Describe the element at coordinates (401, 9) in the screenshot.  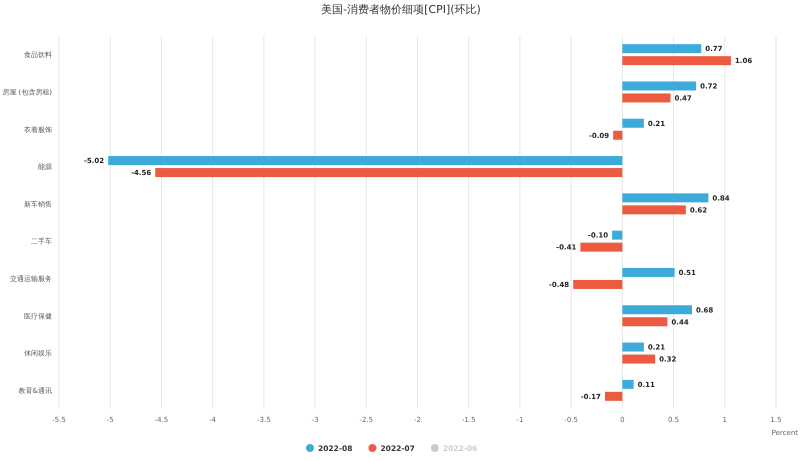
I see `chart-title: 美国-消费者物价细项[CPI](环比)` at that location.